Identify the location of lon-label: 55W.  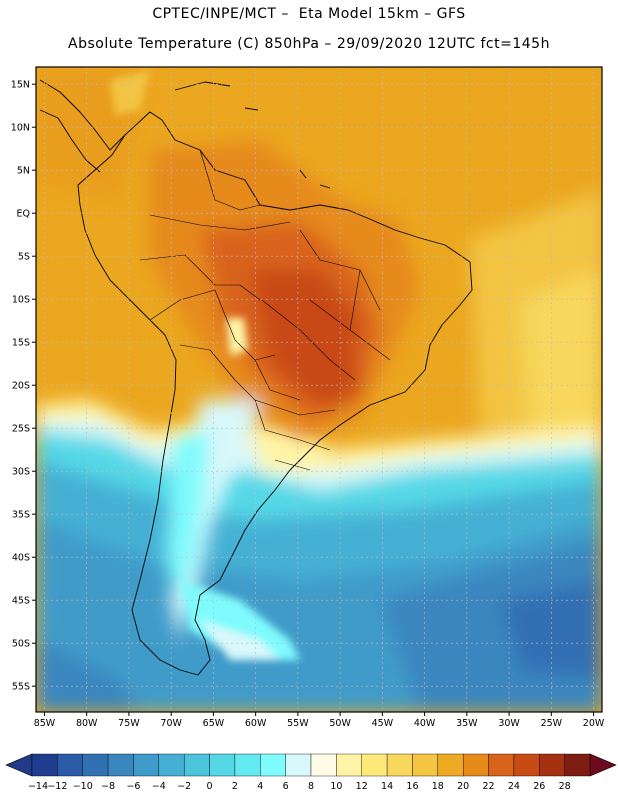
(298, 723).